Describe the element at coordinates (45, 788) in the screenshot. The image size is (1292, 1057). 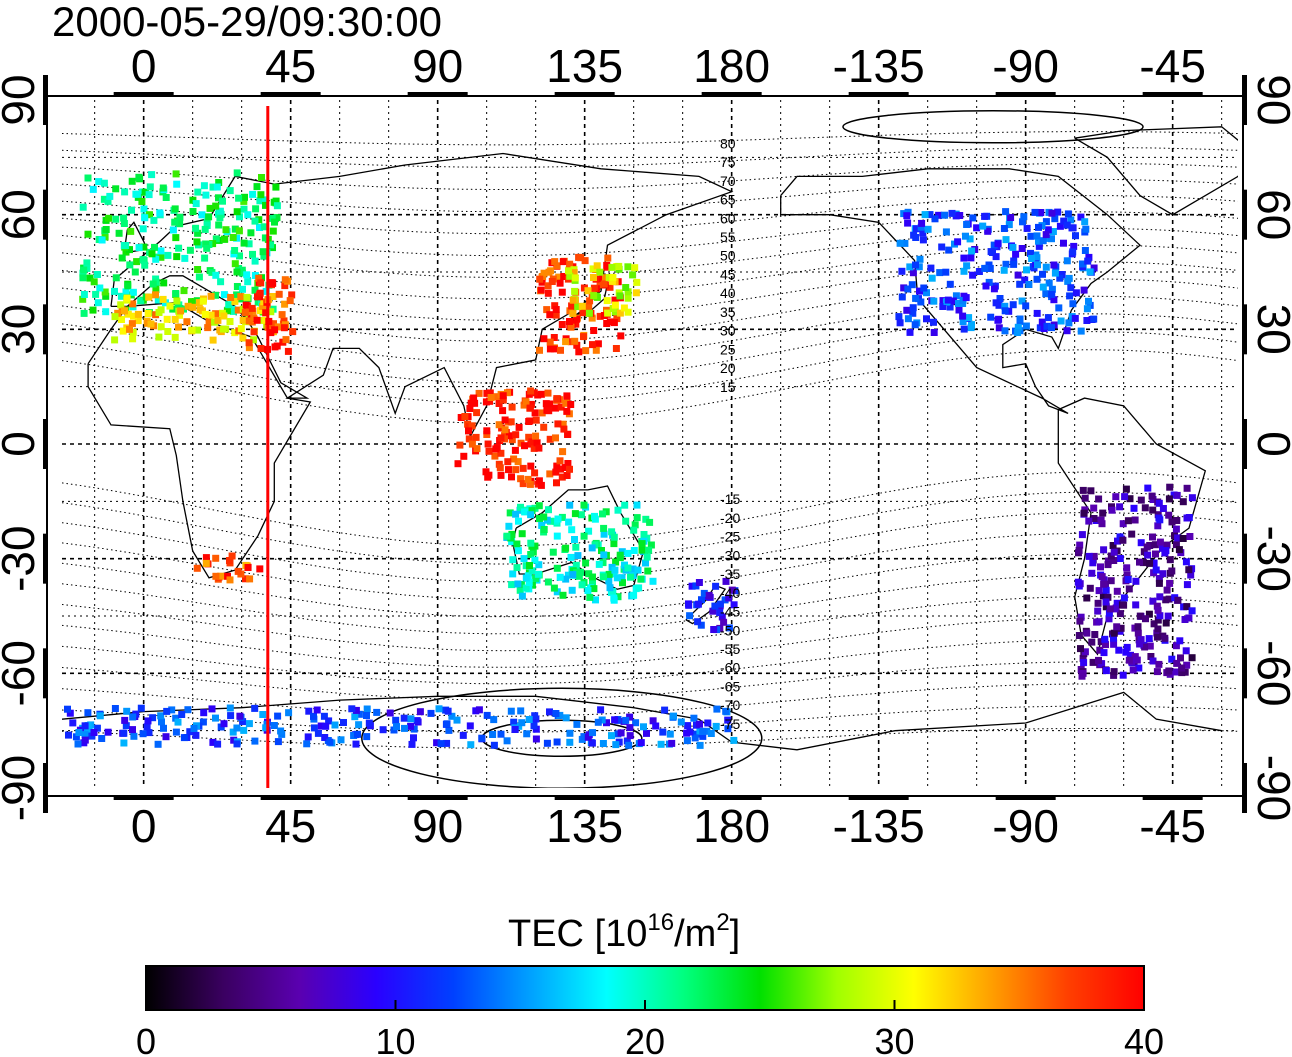
I see `left-frame-tick` at that location.